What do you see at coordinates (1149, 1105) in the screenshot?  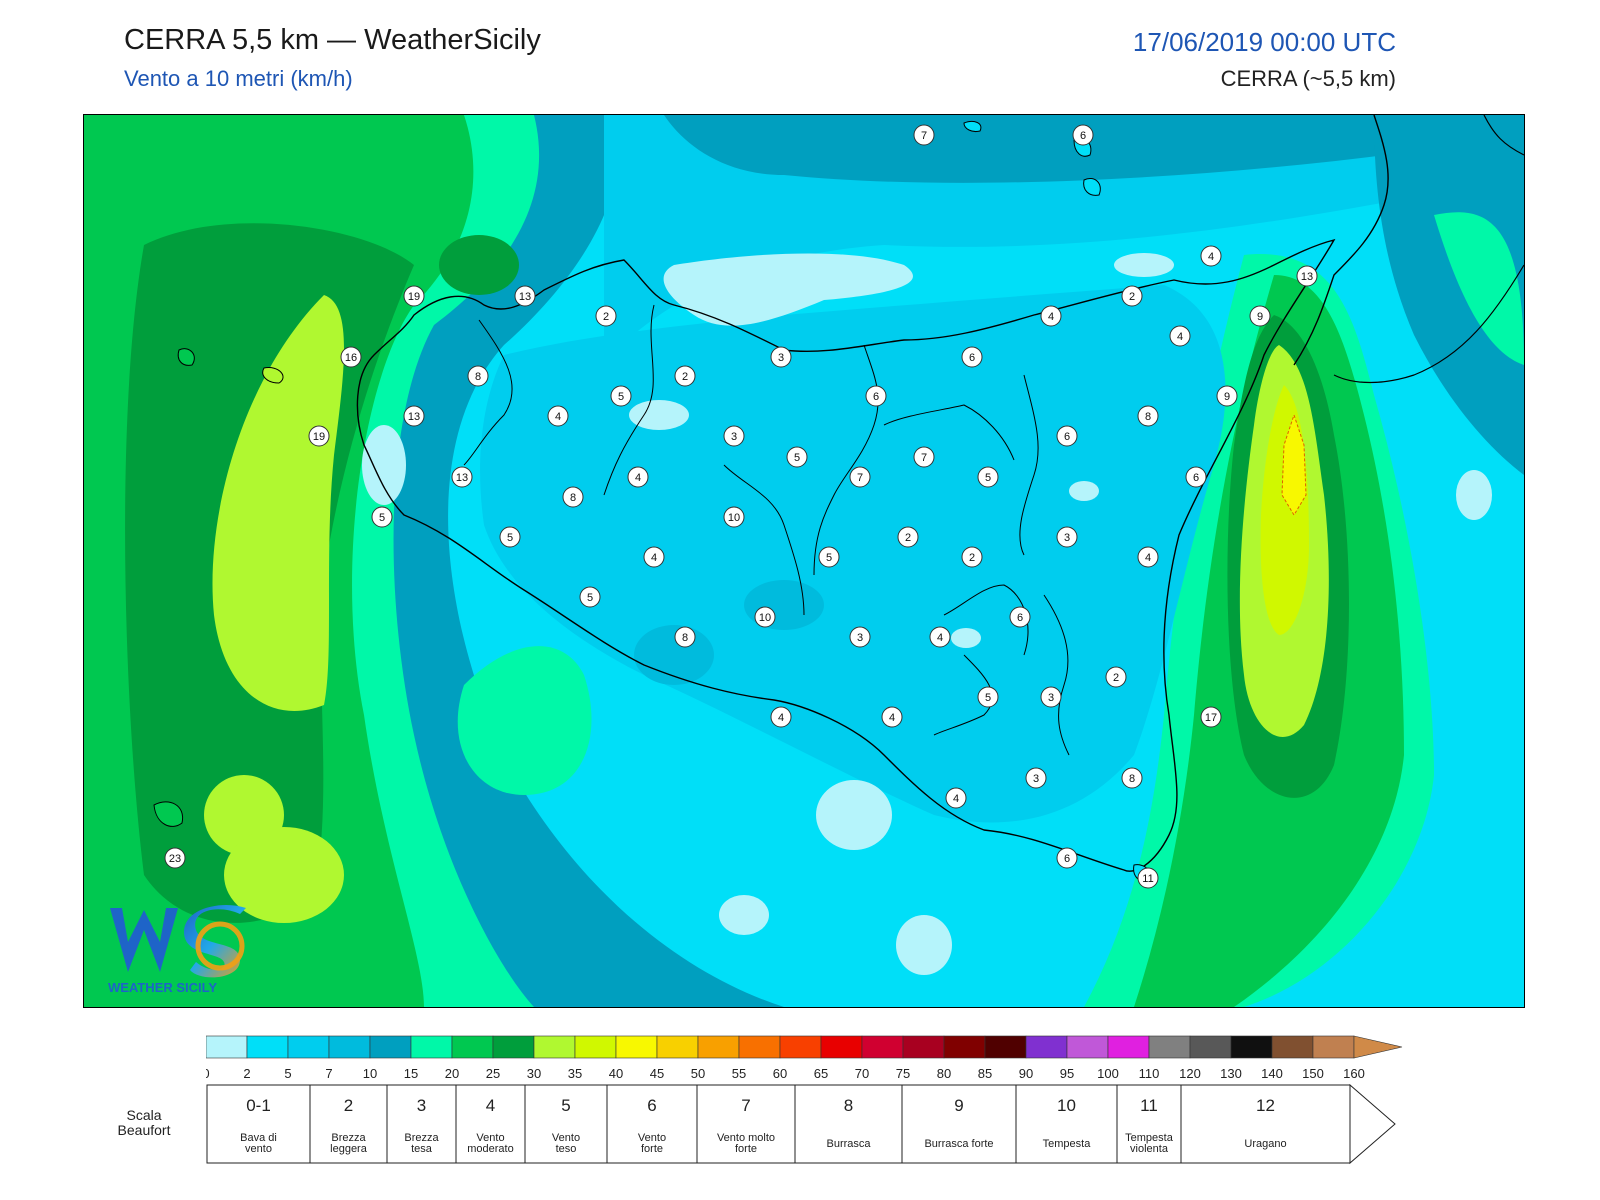 I see `beaufort-number: 11` at bounding box center [1149, 1105].